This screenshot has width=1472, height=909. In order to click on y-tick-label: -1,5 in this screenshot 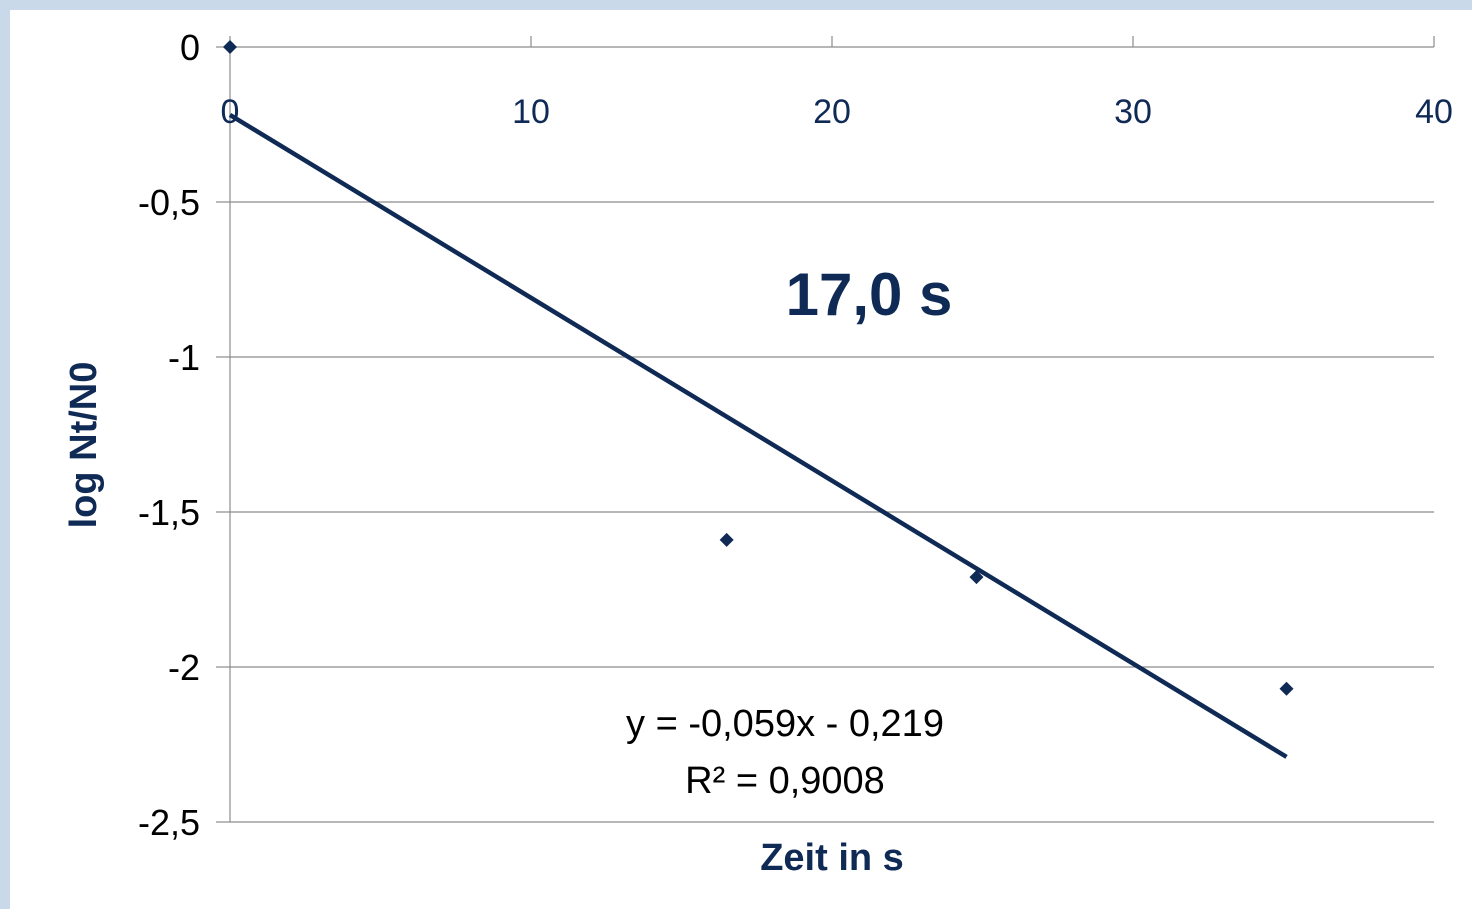, I will do `click(169, 512)`.